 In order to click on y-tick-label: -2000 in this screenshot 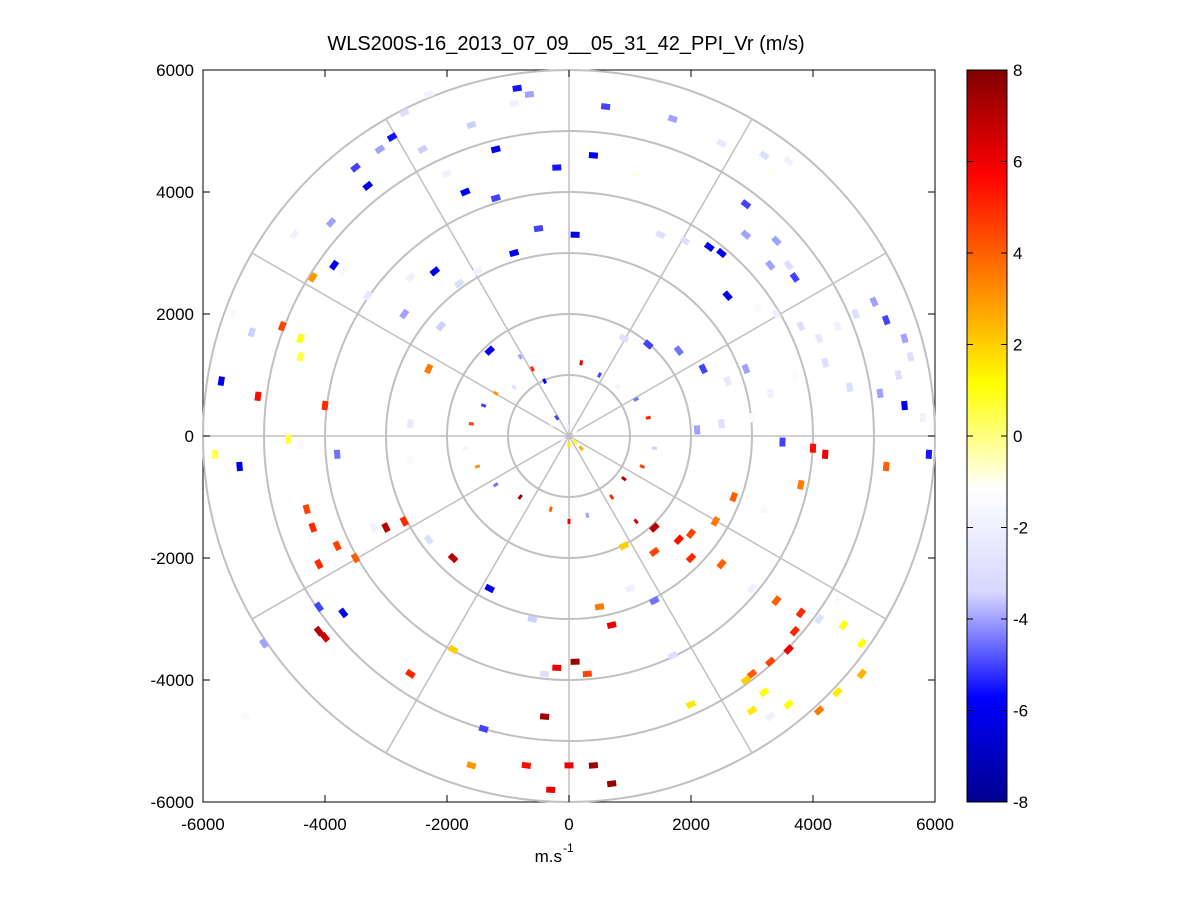, I will do `click(172, 558)`.